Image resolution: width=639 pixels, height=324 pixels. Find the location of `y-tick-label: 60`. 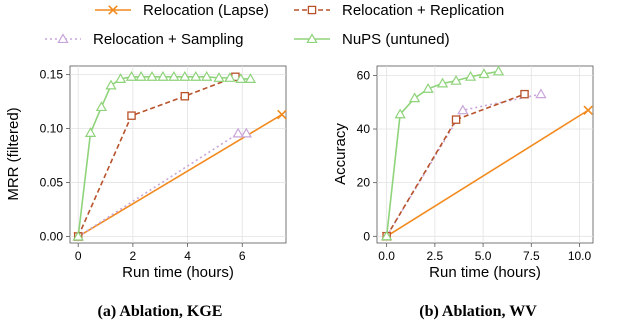

y-tick-label: 60 is located at coordinates (364, 75).